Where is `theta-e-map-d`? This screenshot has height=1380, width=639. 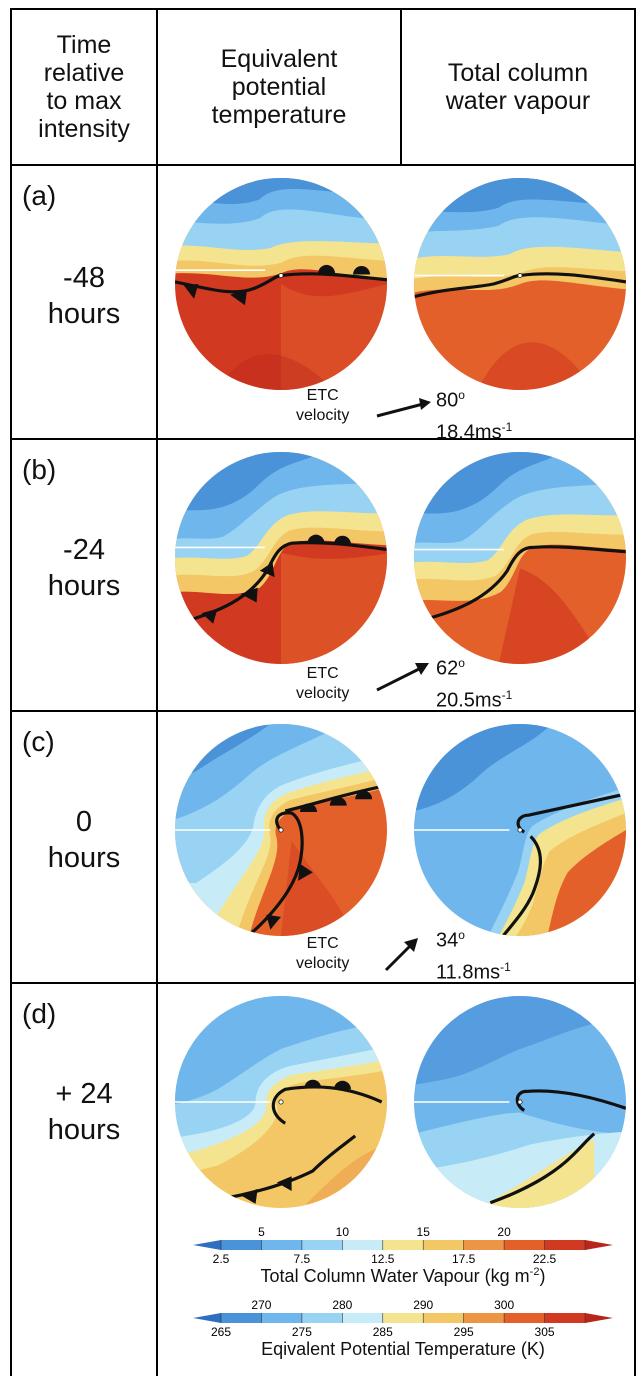 theta-e-map-d is located at coordinates (281, 1102).